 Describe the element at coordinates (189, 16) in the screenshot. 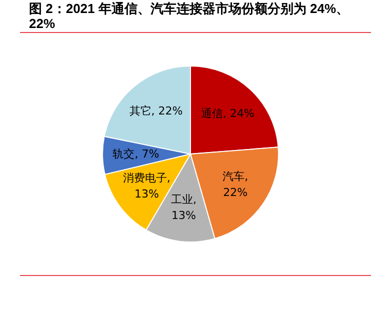

I see `chart-title: 图 2：2021 年通信、汽车连接器市场份额分别为 24%、22%` at that location.